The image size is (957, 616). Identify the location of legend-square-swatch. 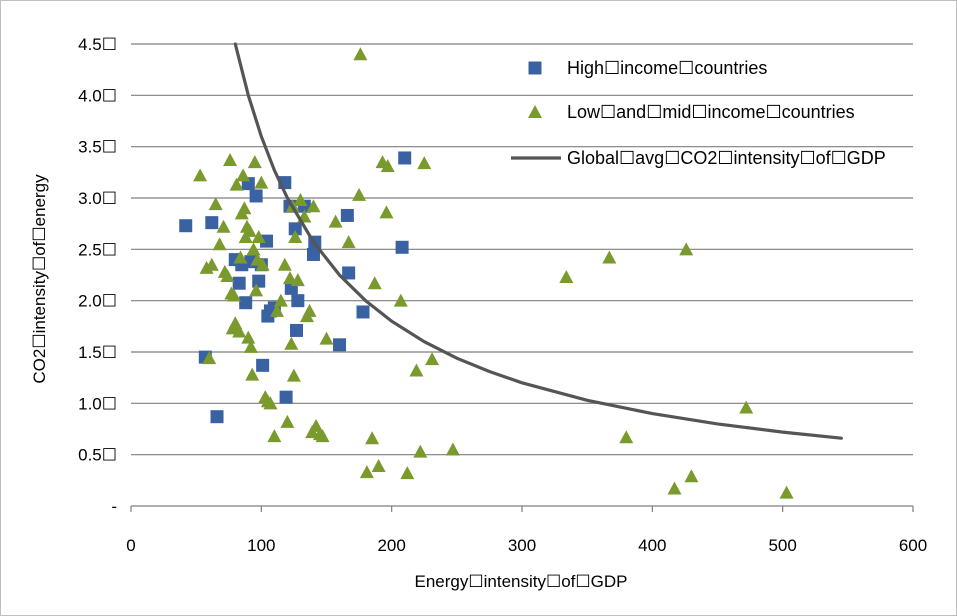
(535, 68).